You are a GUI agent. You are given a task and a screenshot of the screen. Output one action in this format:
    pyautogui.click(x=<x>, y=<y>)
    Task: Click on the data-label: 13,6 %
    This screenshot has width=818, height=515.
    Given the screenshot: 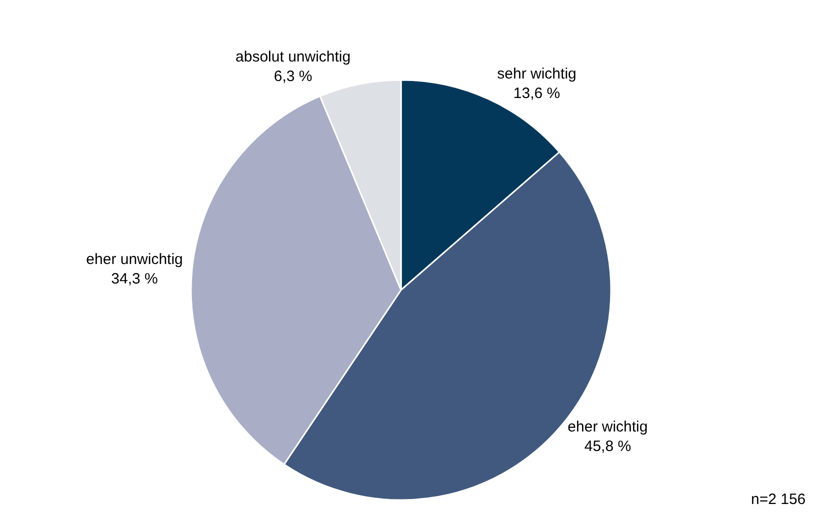 What is the action you would take?
    pyautogui.click(x=536, y=93)
    